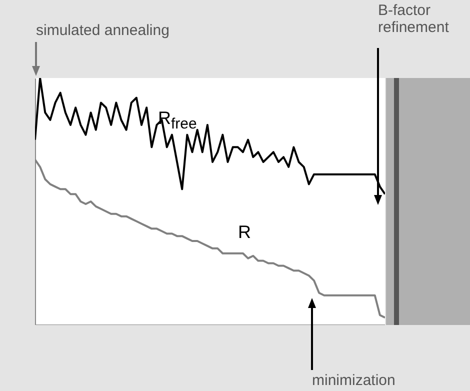  I want to click on series-label: R, so click(244, 232).